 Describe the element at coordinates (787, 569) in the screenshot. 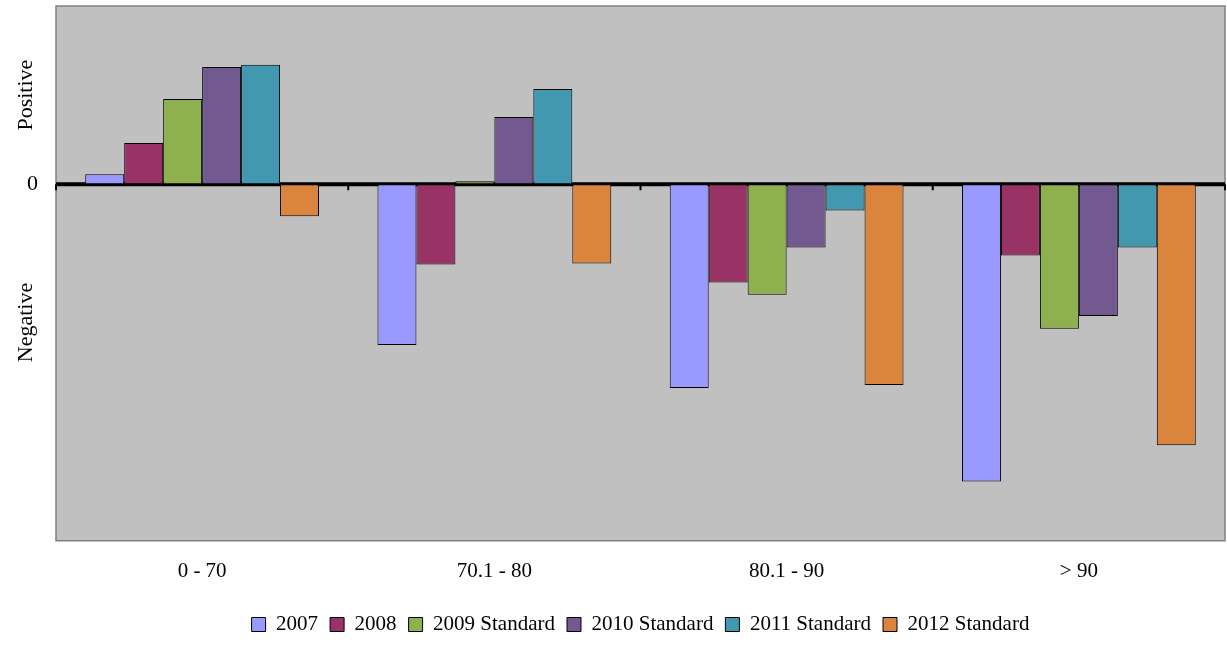

I see `x-tick-label: 80.1 - 90` at that location.